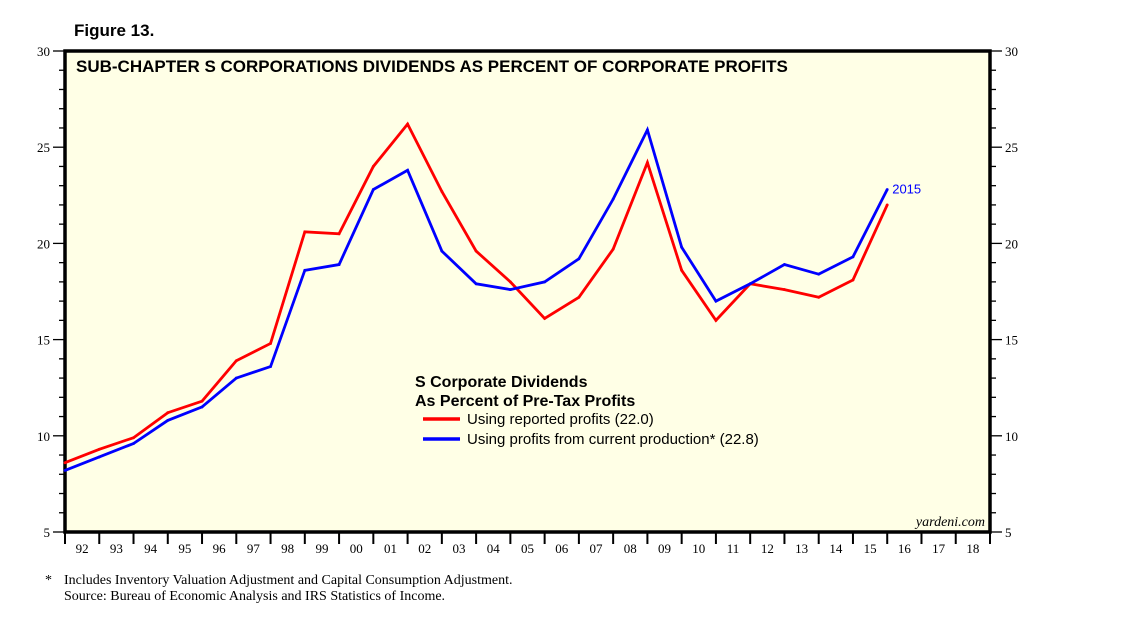 This screenshot has width=1138, height=624. What do you see at coordinates (43, 243) in the screenshot?
I see `y-tick-label-left: 20` at bounding box center [43, 243].